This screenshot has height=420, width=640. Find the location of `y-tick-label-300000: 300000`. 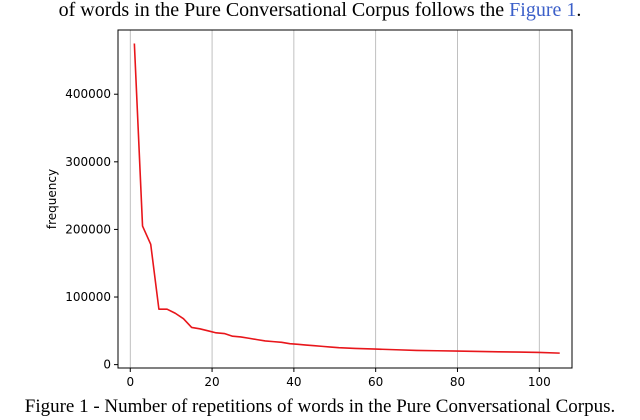

y-tick-label-300000: 300000 is located at coordinates (88, 162).